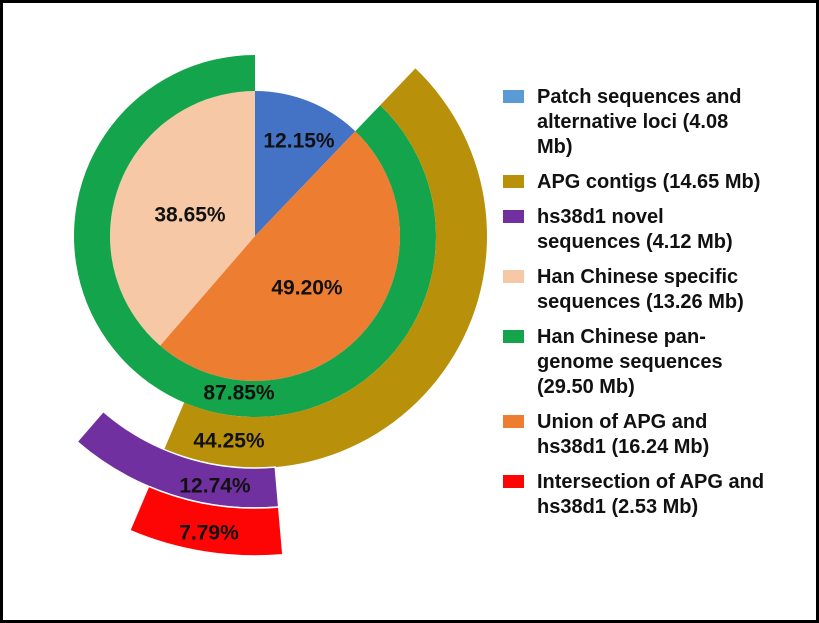 This screenshot has width=819, height=623. Describe the element at coordinates (229, 441) in the screenshot. I see `percentage-label-apg-contigs: 44.25%` at that location.